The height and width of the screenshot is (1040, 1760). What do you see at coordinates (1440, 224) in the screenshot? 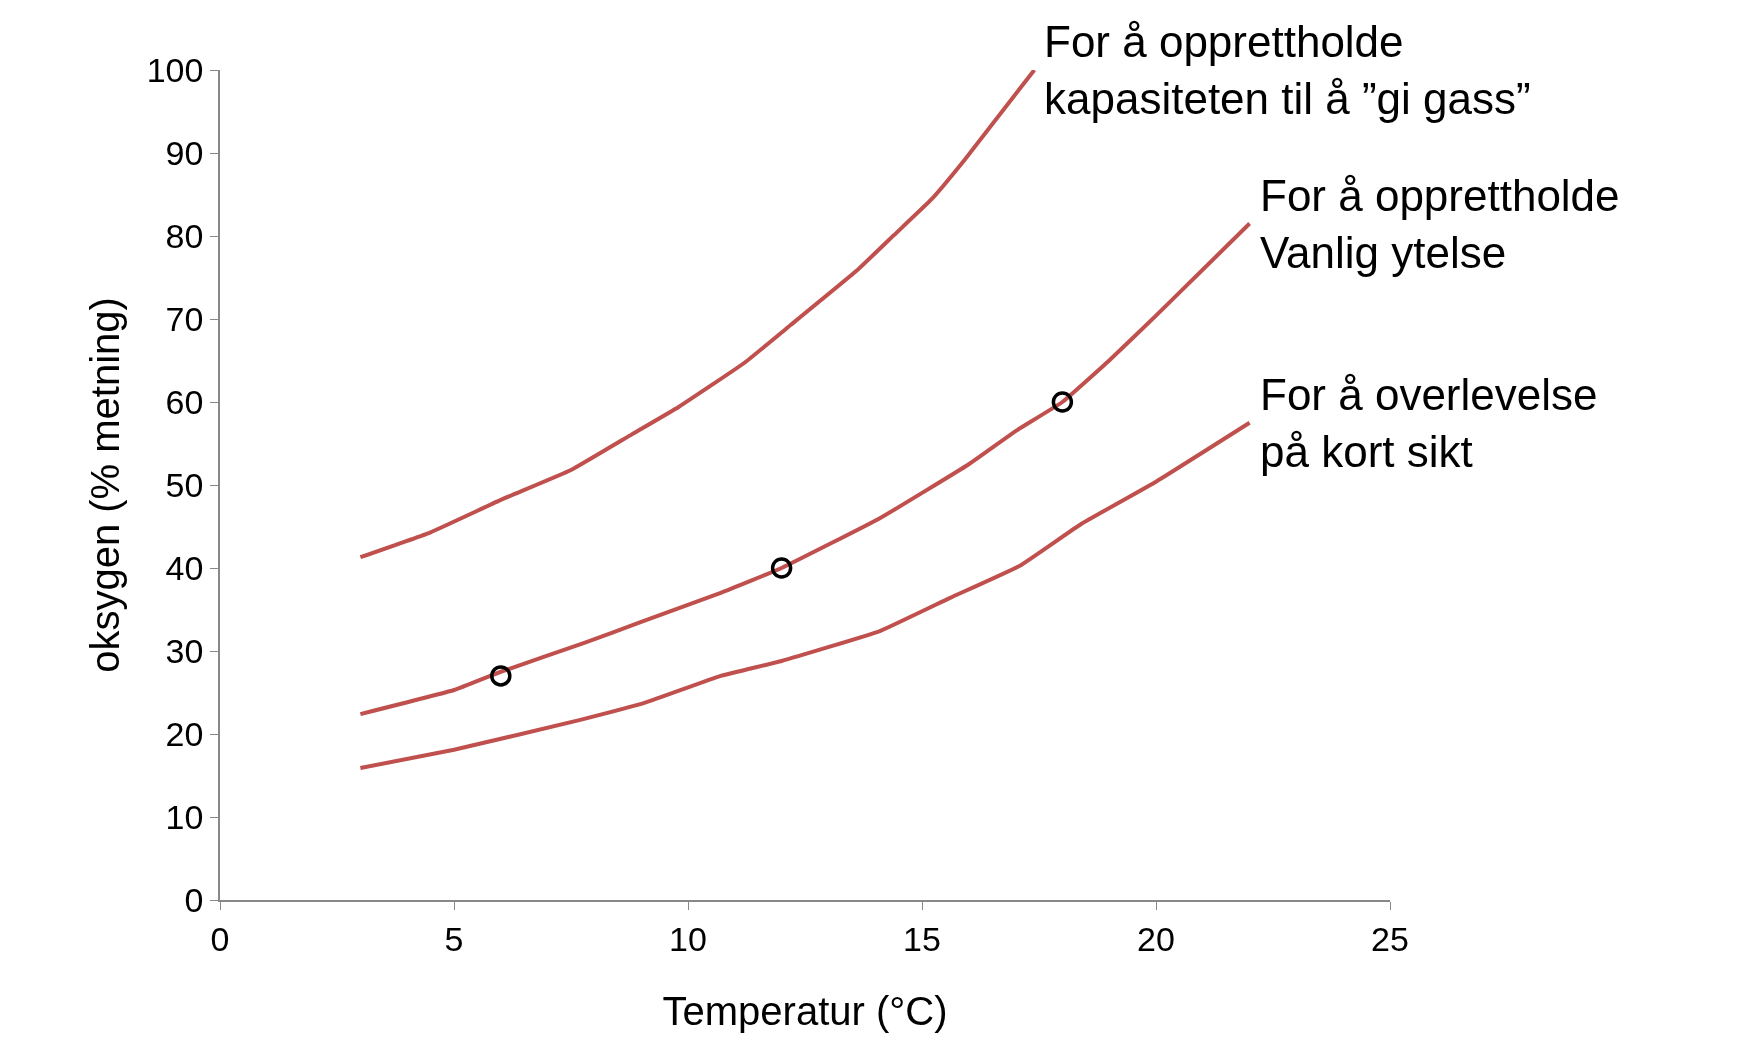
I see `series-label: For å opprettholde Vanlig ytelse` at bounding box center [1440, 224].